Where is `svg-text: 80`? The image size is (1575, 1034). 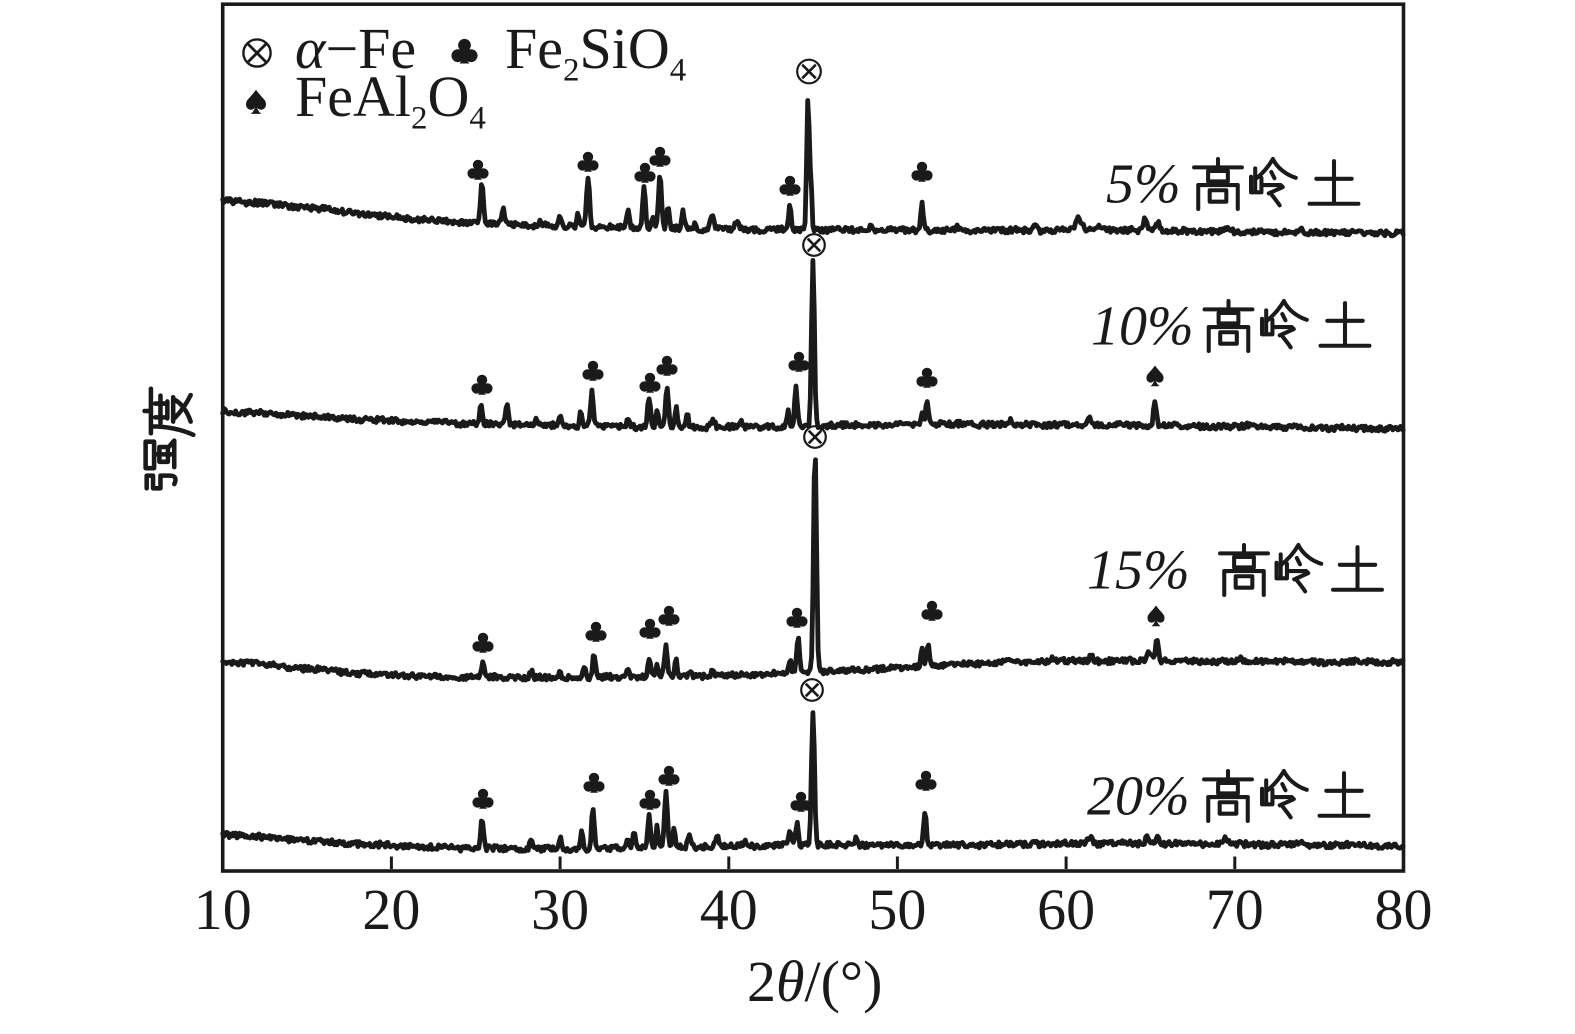 svg-text: 80 is located at coordinates (1404, 909).